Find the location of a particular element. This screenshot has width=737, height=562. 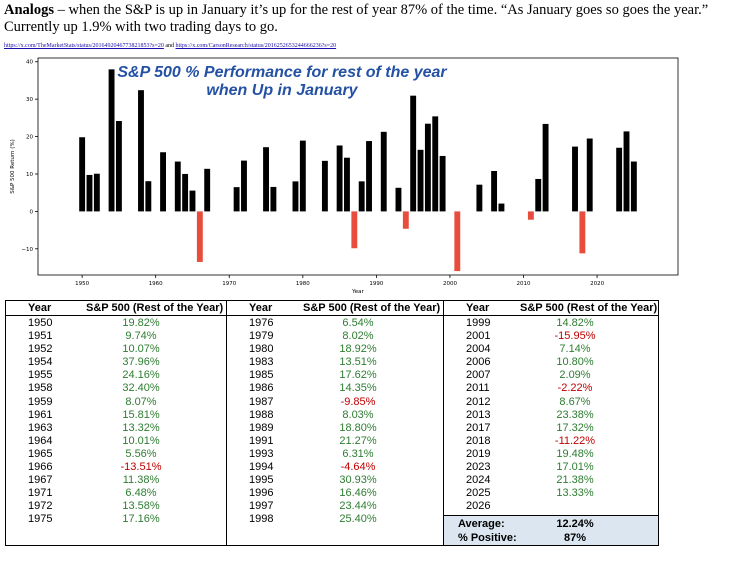

row-year: 1995 is located at coordinates (261, 480).